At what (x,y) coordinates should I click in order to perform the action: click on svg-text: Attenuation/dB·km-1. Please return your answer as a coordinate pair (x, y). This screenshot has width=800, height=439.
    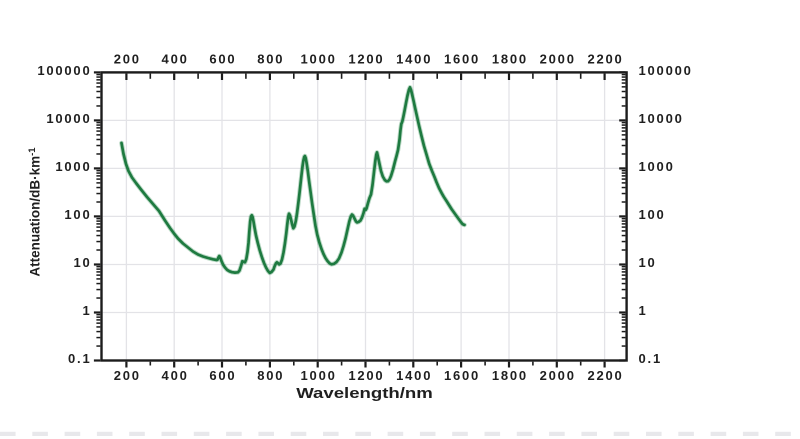
    Looking at the image, I should click on (35, 212).